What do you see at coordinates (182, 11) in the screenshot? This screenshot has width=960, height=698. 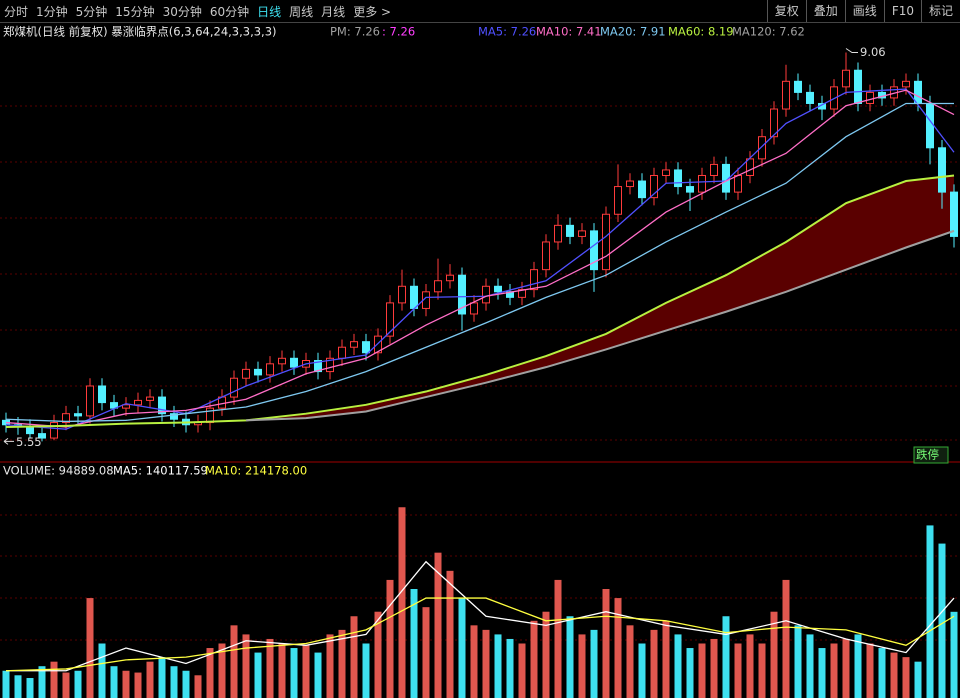 I see `period-tab: 30分钟` at bounding box center [182, 11].